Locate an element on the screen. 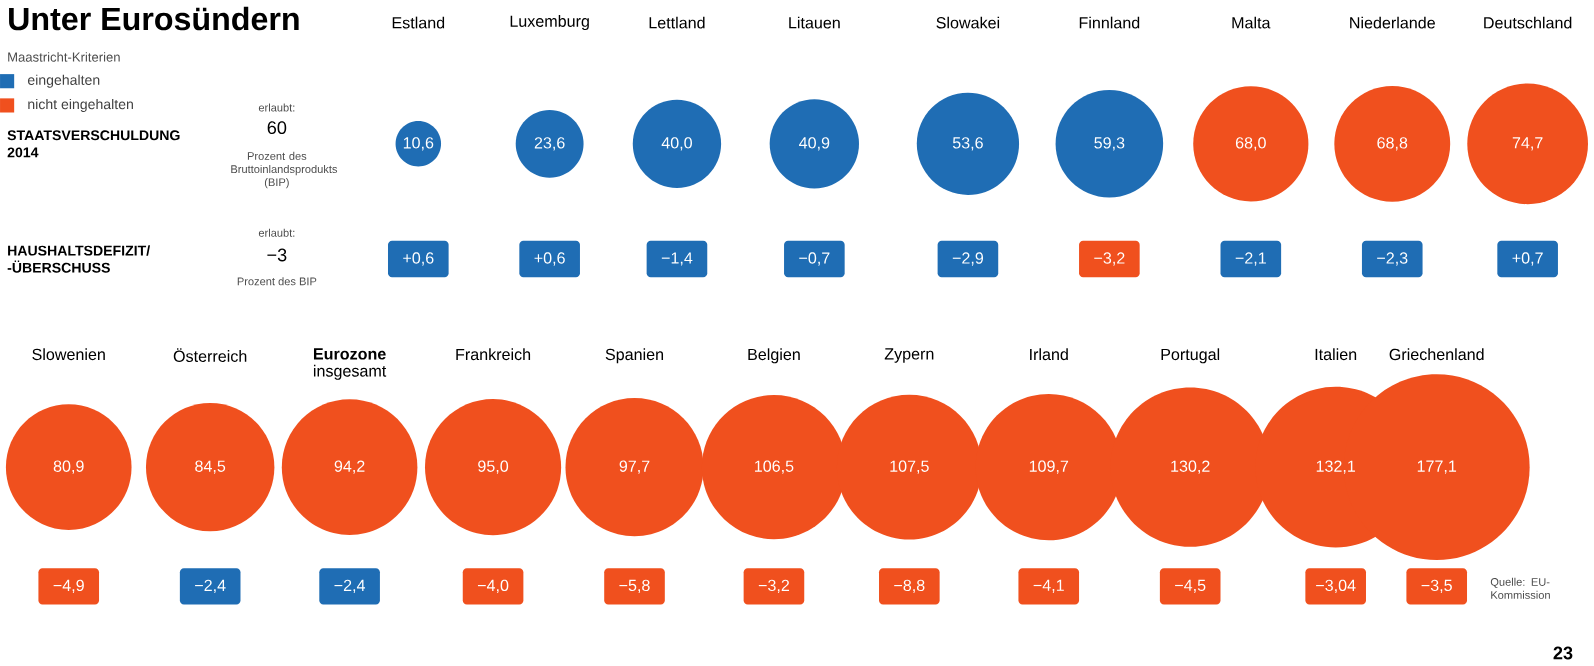 The image size is (1594, 666). data-label: 40,9 is located at coordinates (814, 144).